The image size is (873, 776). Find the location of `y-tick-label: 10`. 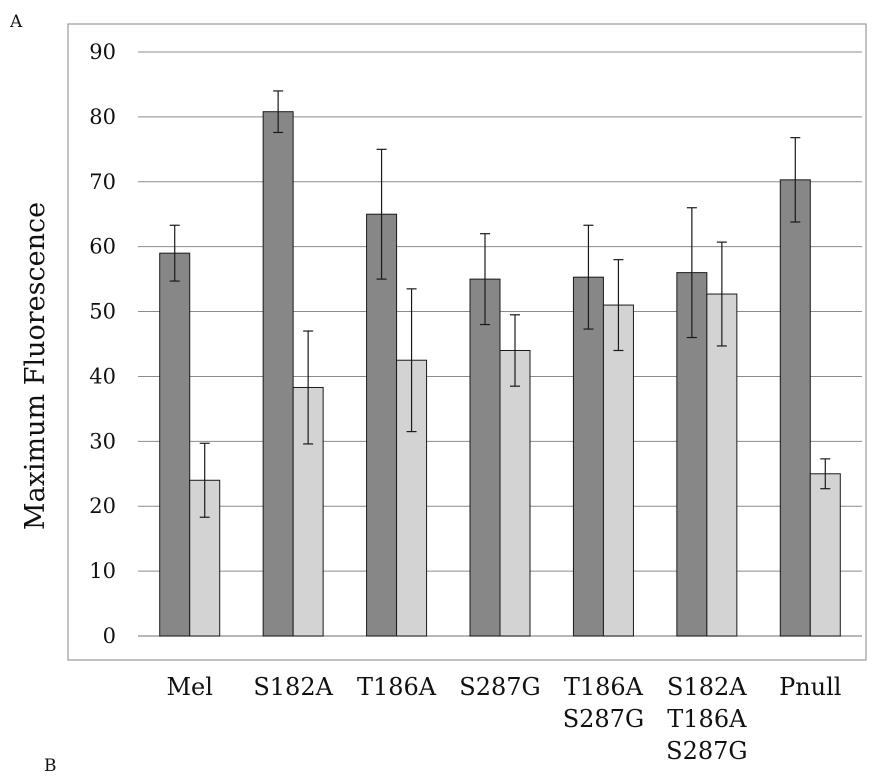

y-tick-label: 10 is located at coordinates (102, 571).